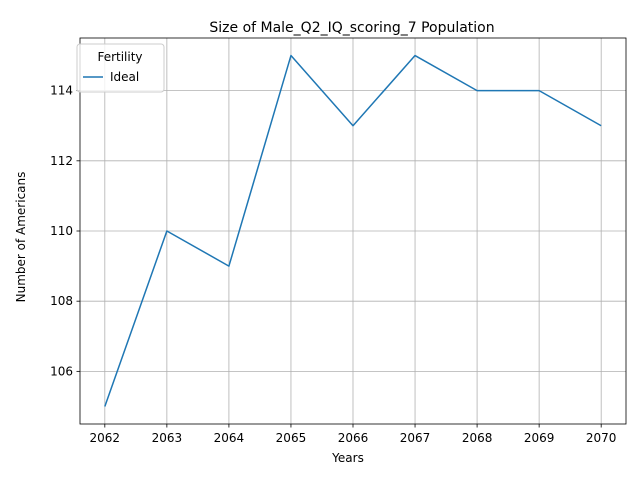  Describe the element at coordinates (61, 161) in the screenshot. I see `y-tick-label: 112` at that location.